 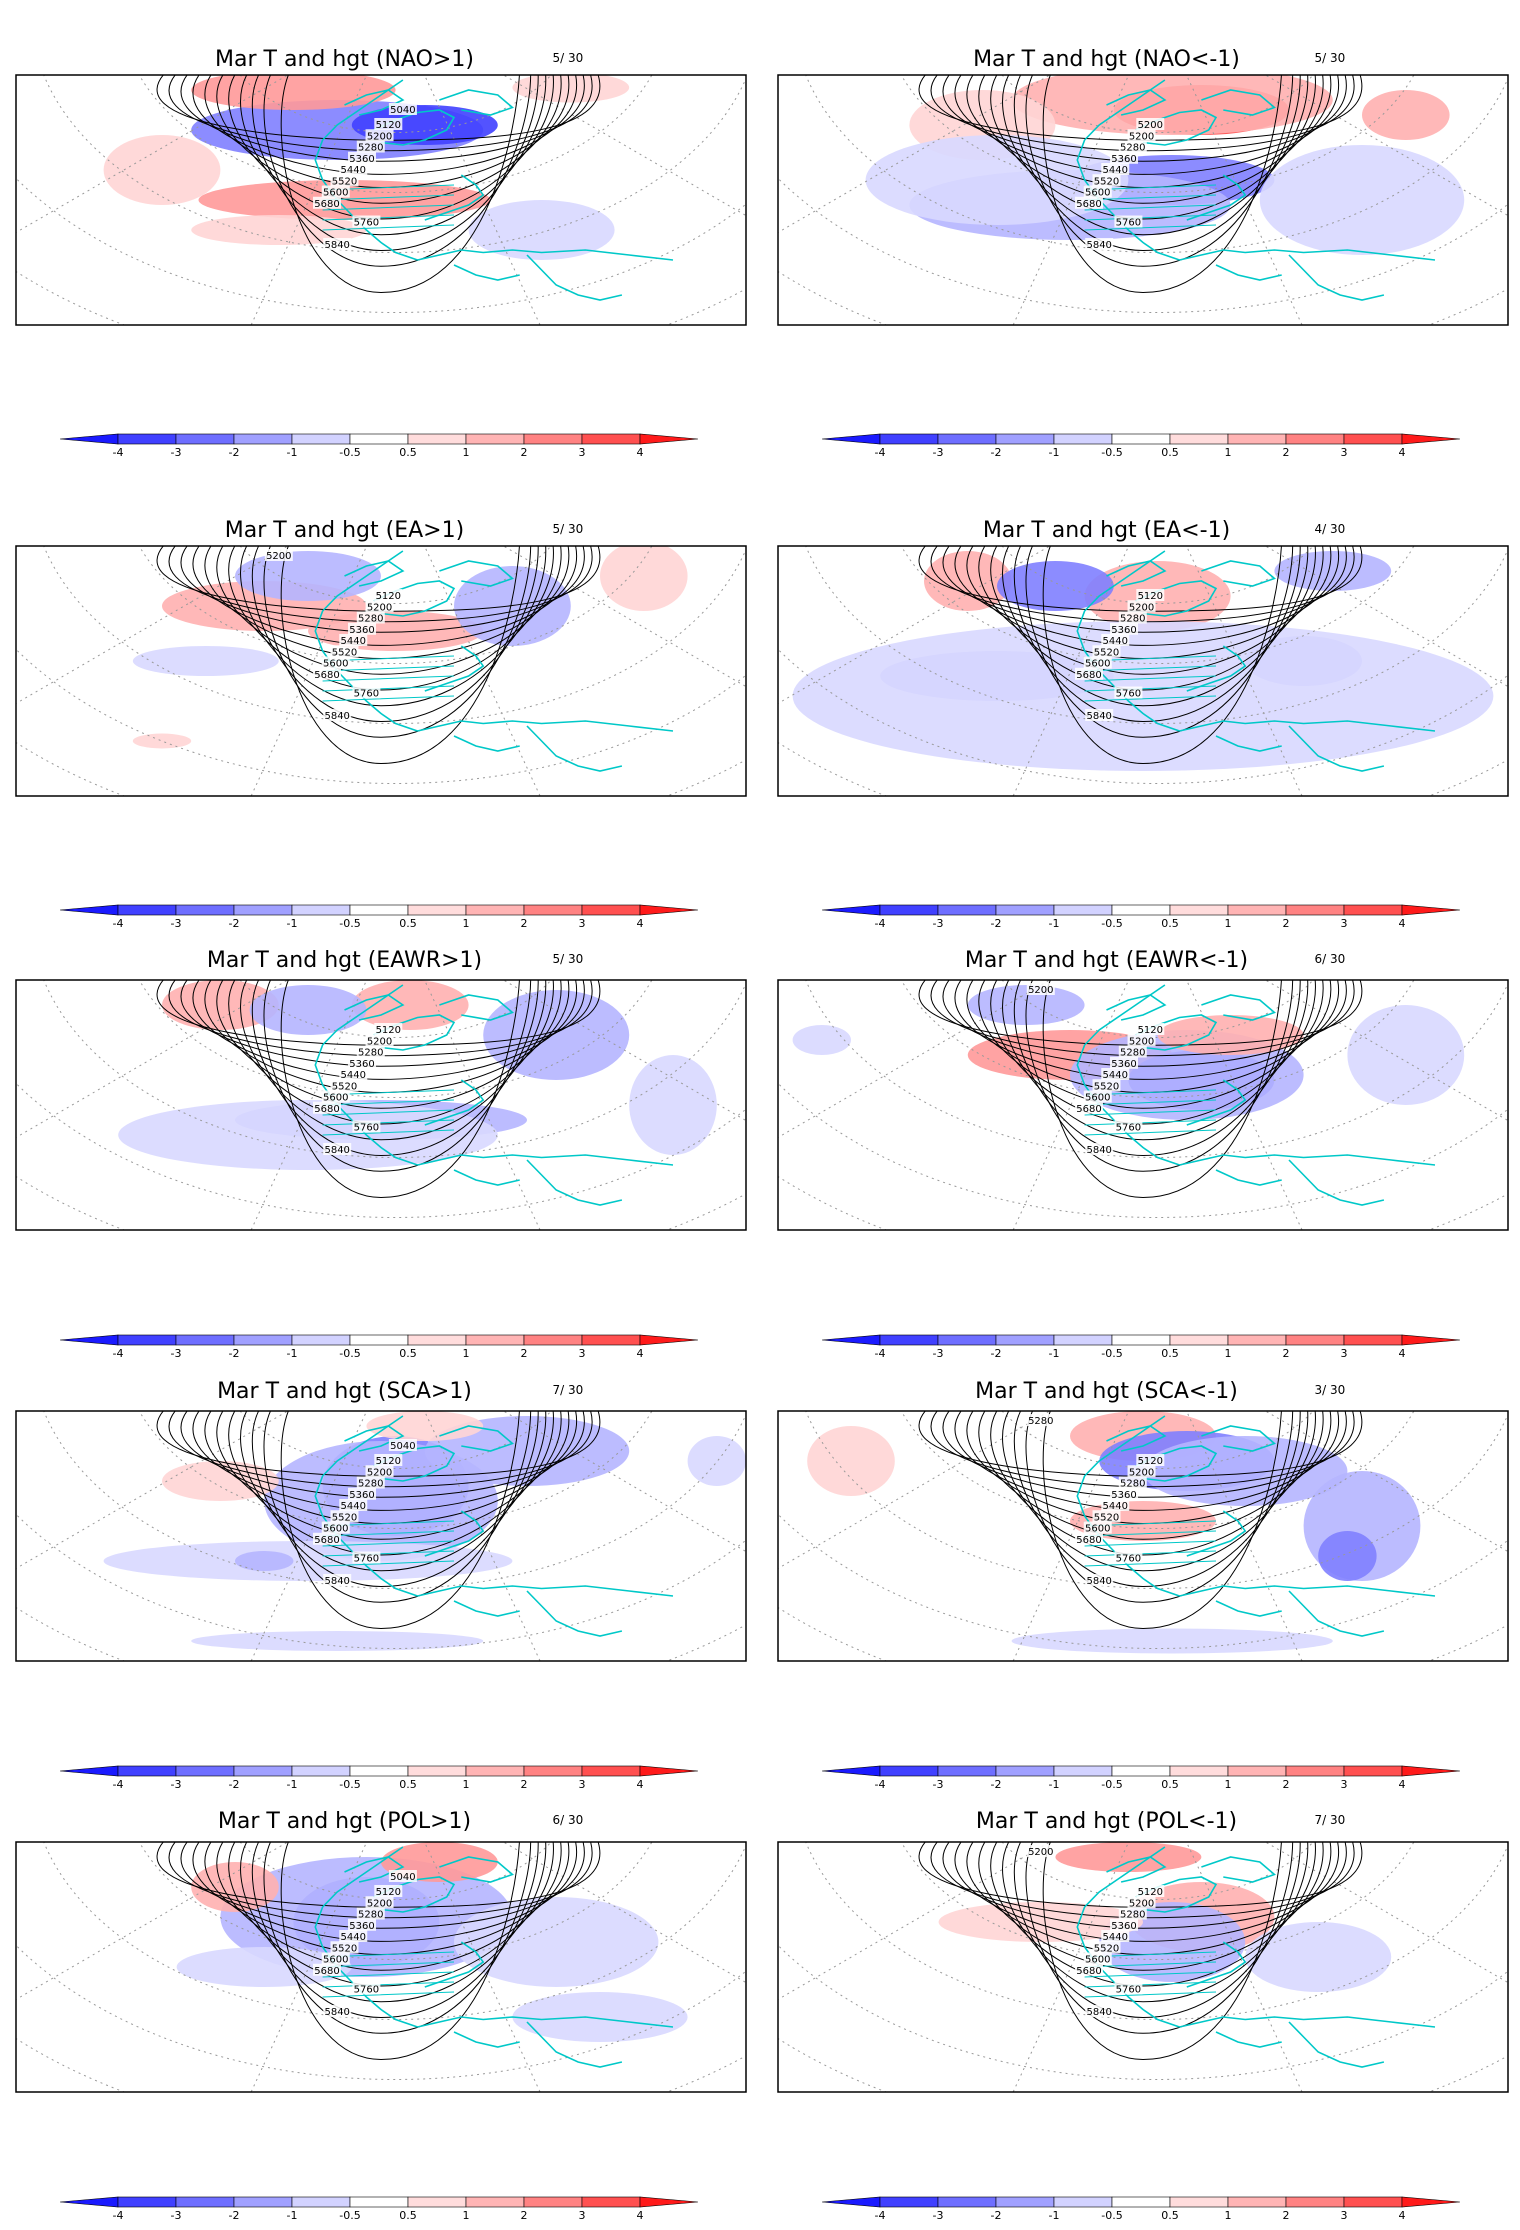 I want to click on contour-label: 5680, so click(x=326, y=675).